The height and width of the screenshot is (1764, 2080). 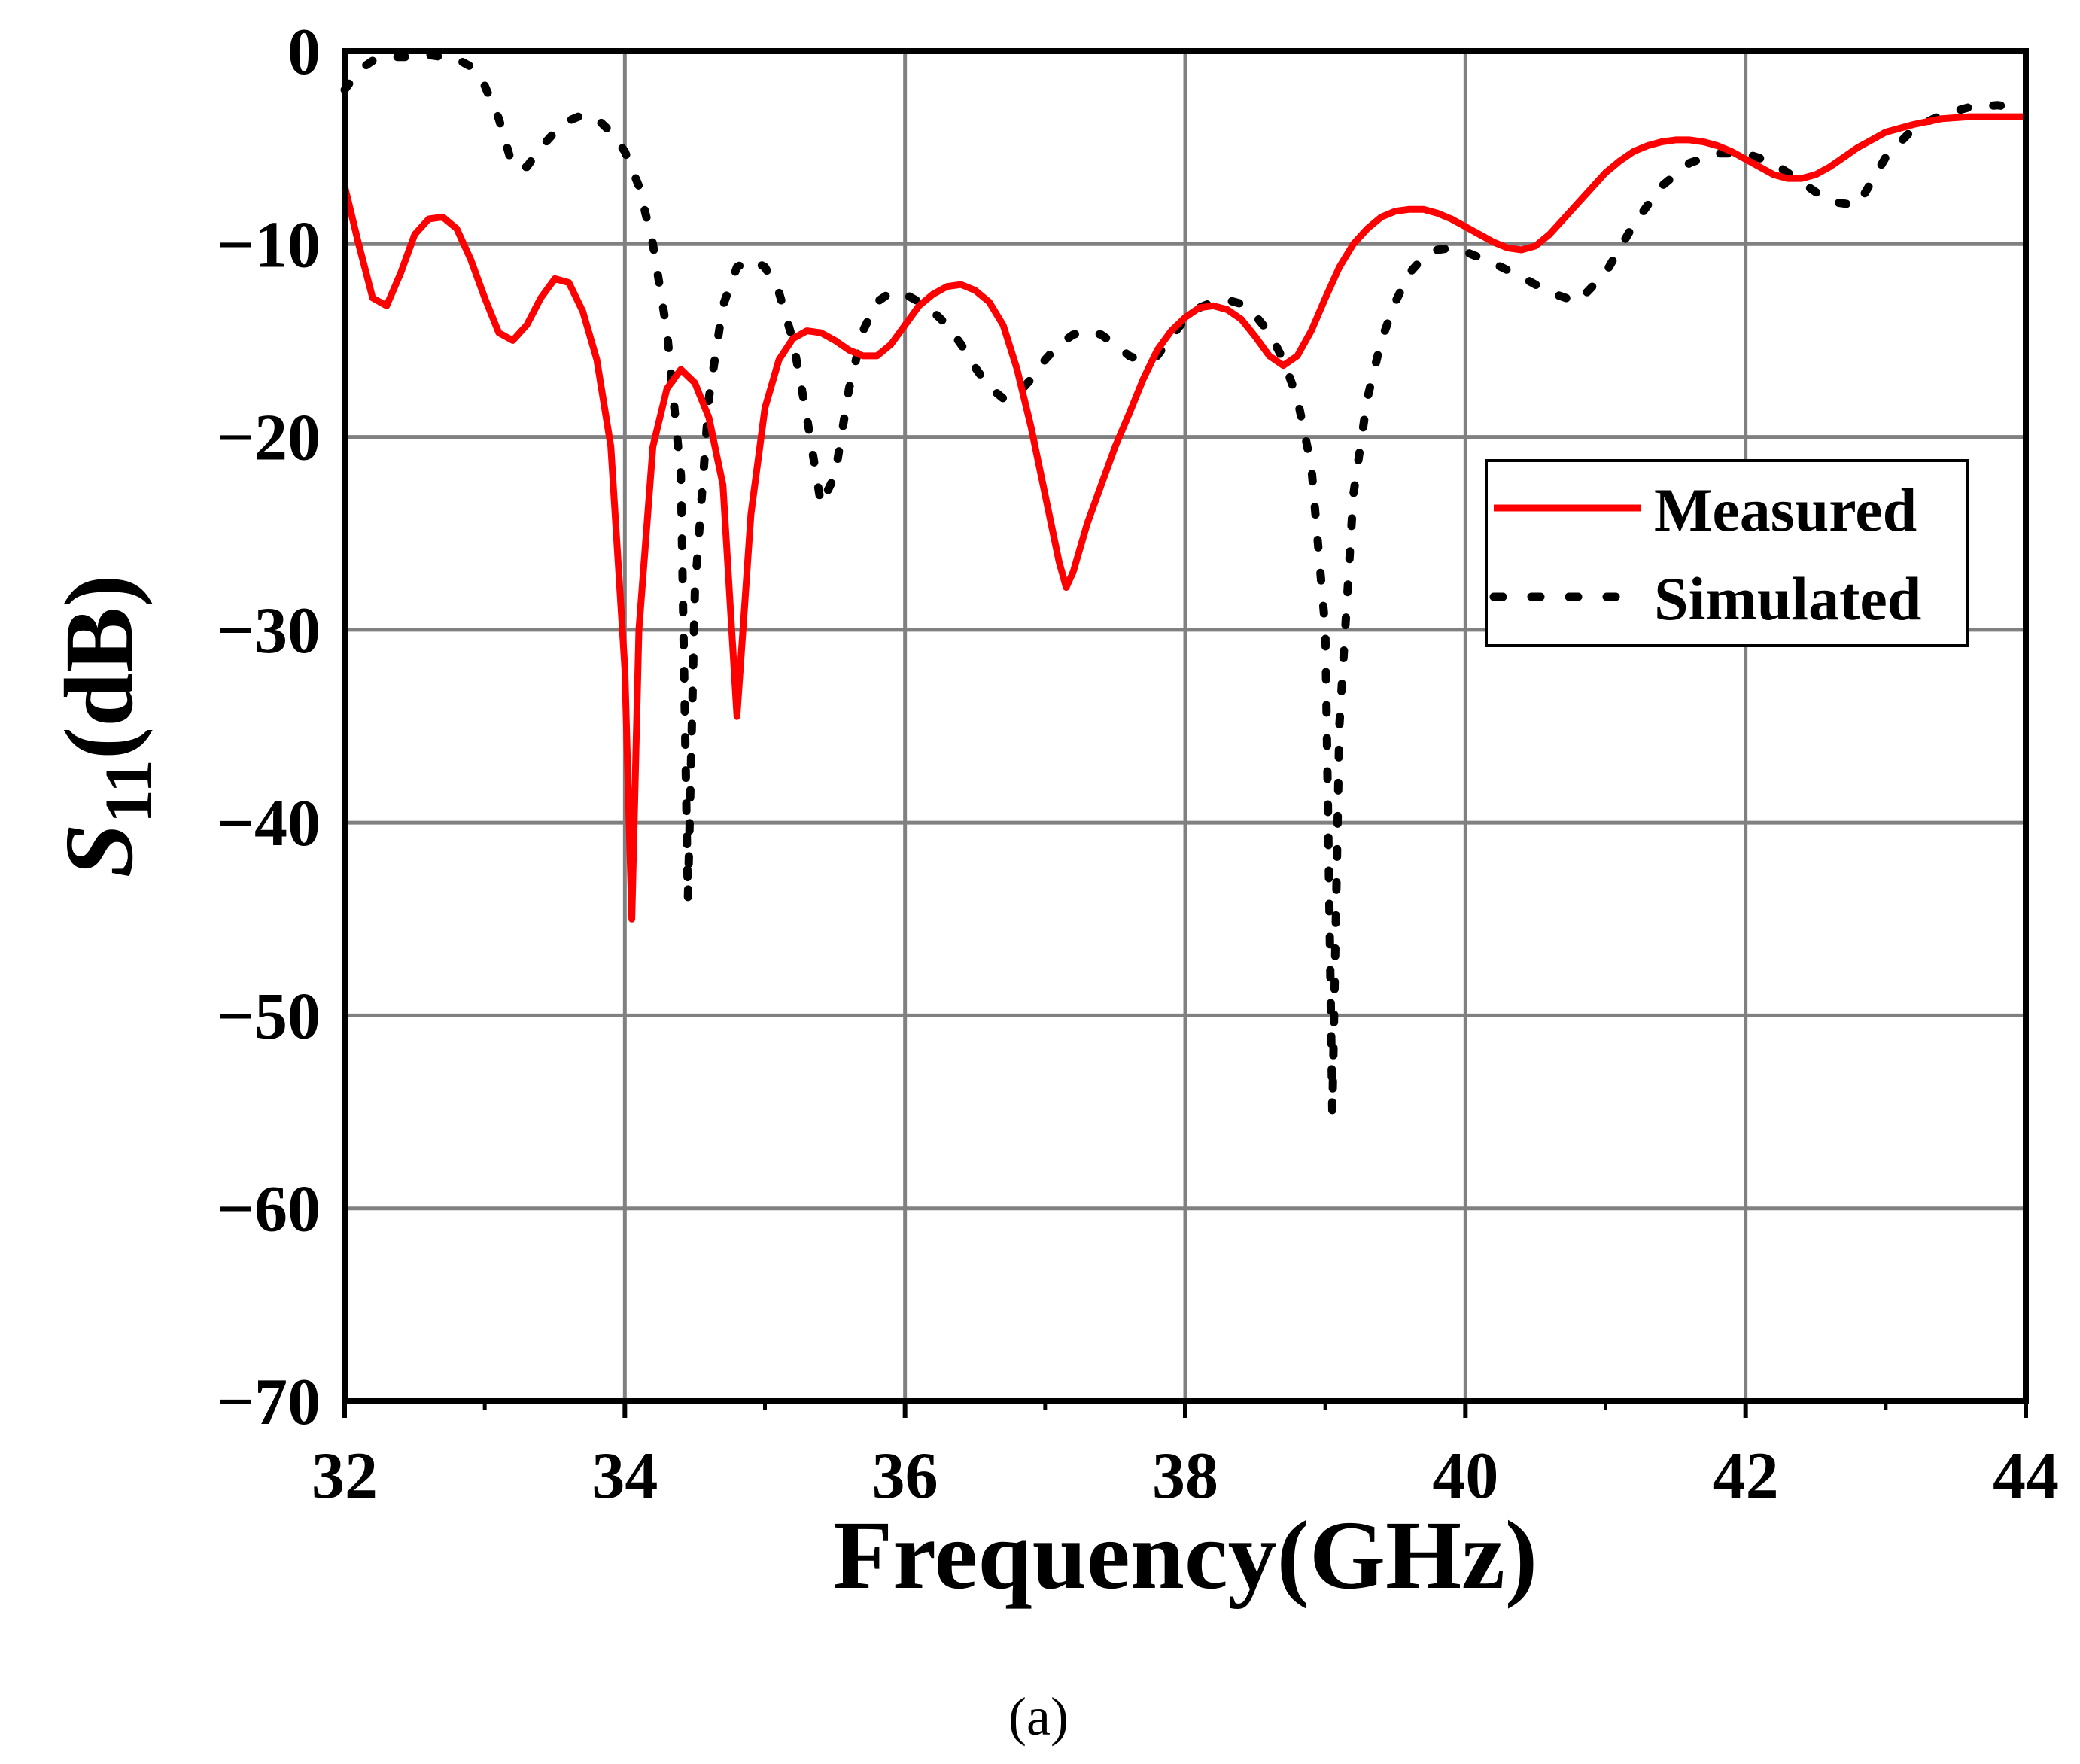 I want to click on y-axis-title-main: S, so click(x=99, y=850).